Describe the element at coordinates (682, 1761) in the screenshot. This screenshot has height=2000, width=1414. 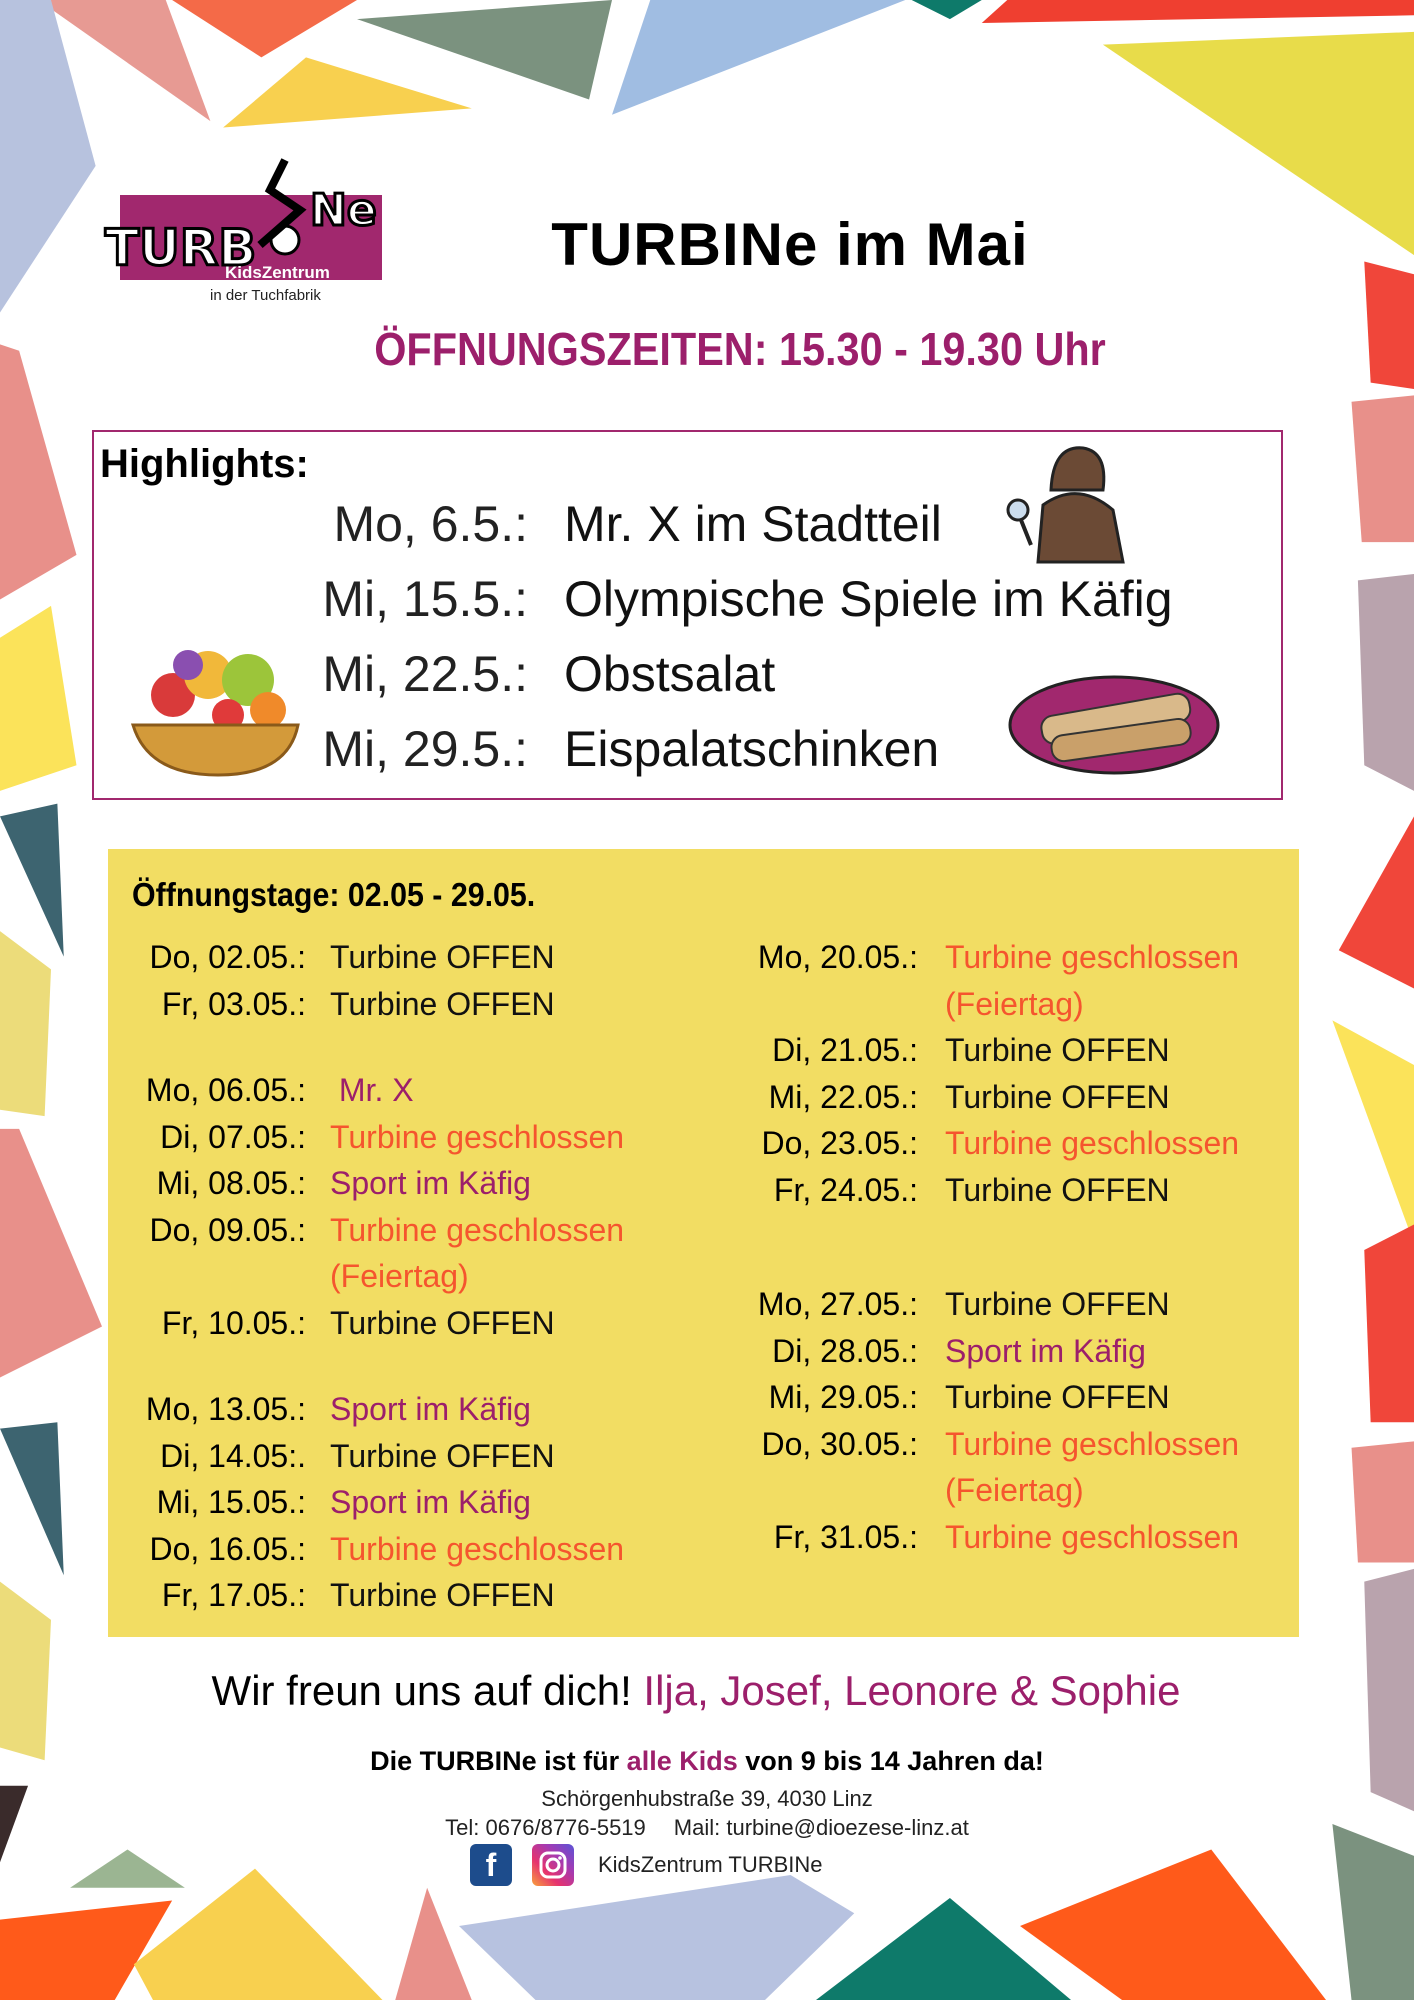
I see `age-info-highlight: alle Kids` at that location.